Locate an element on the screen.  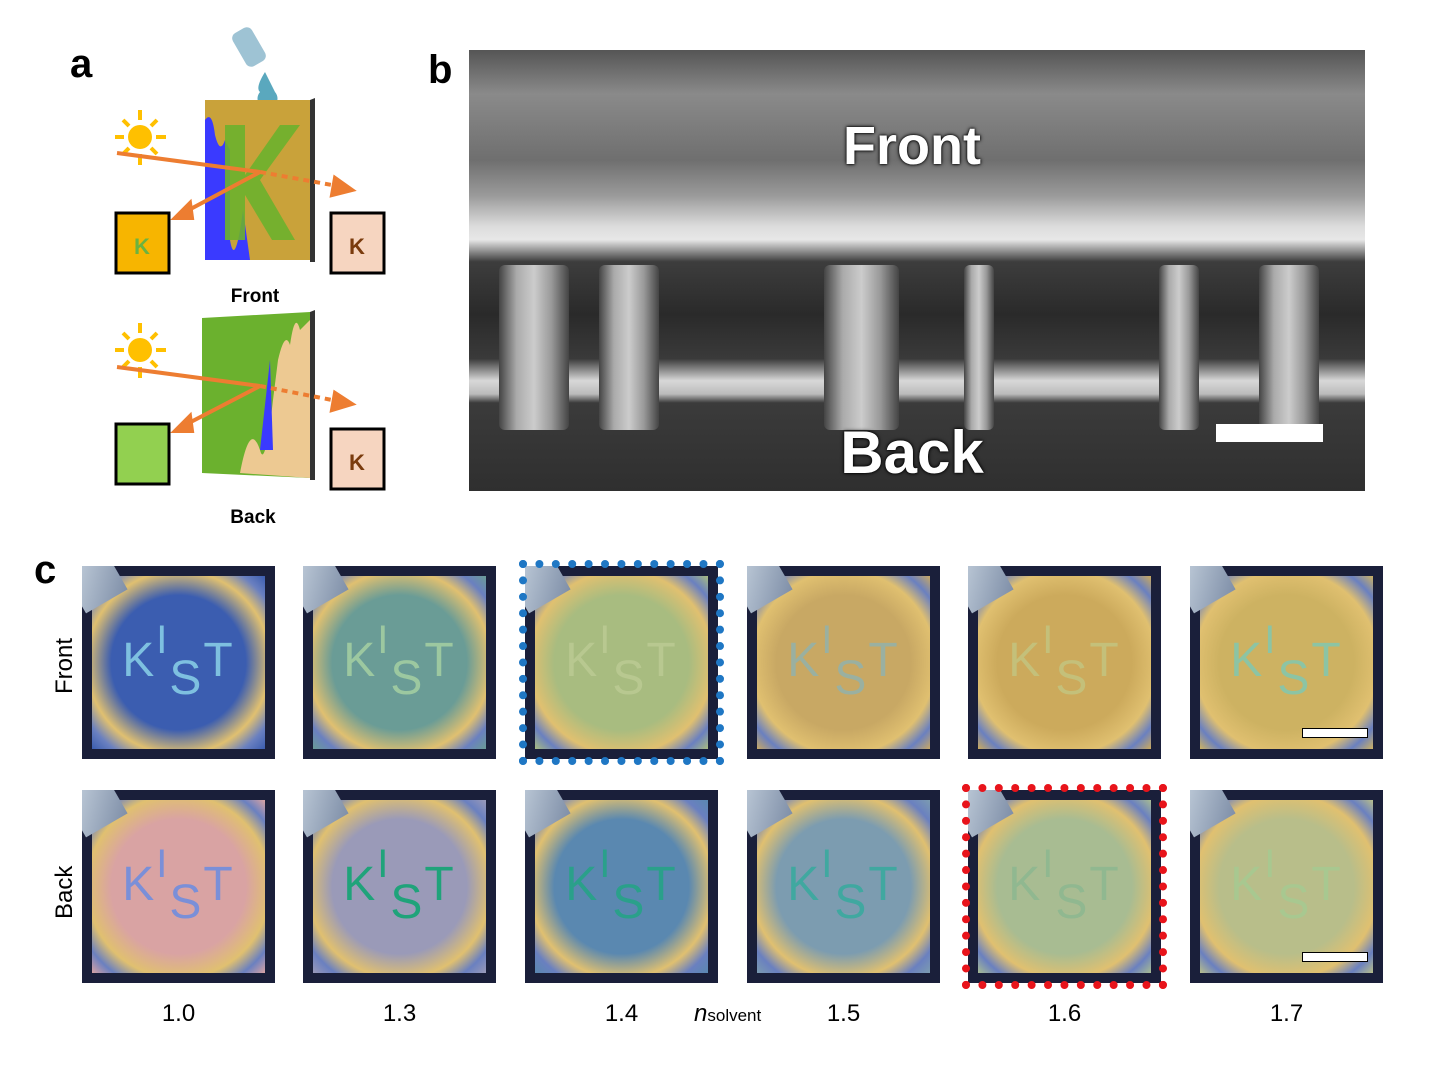
highlight-frame-front is located at coordinates (621, 662).